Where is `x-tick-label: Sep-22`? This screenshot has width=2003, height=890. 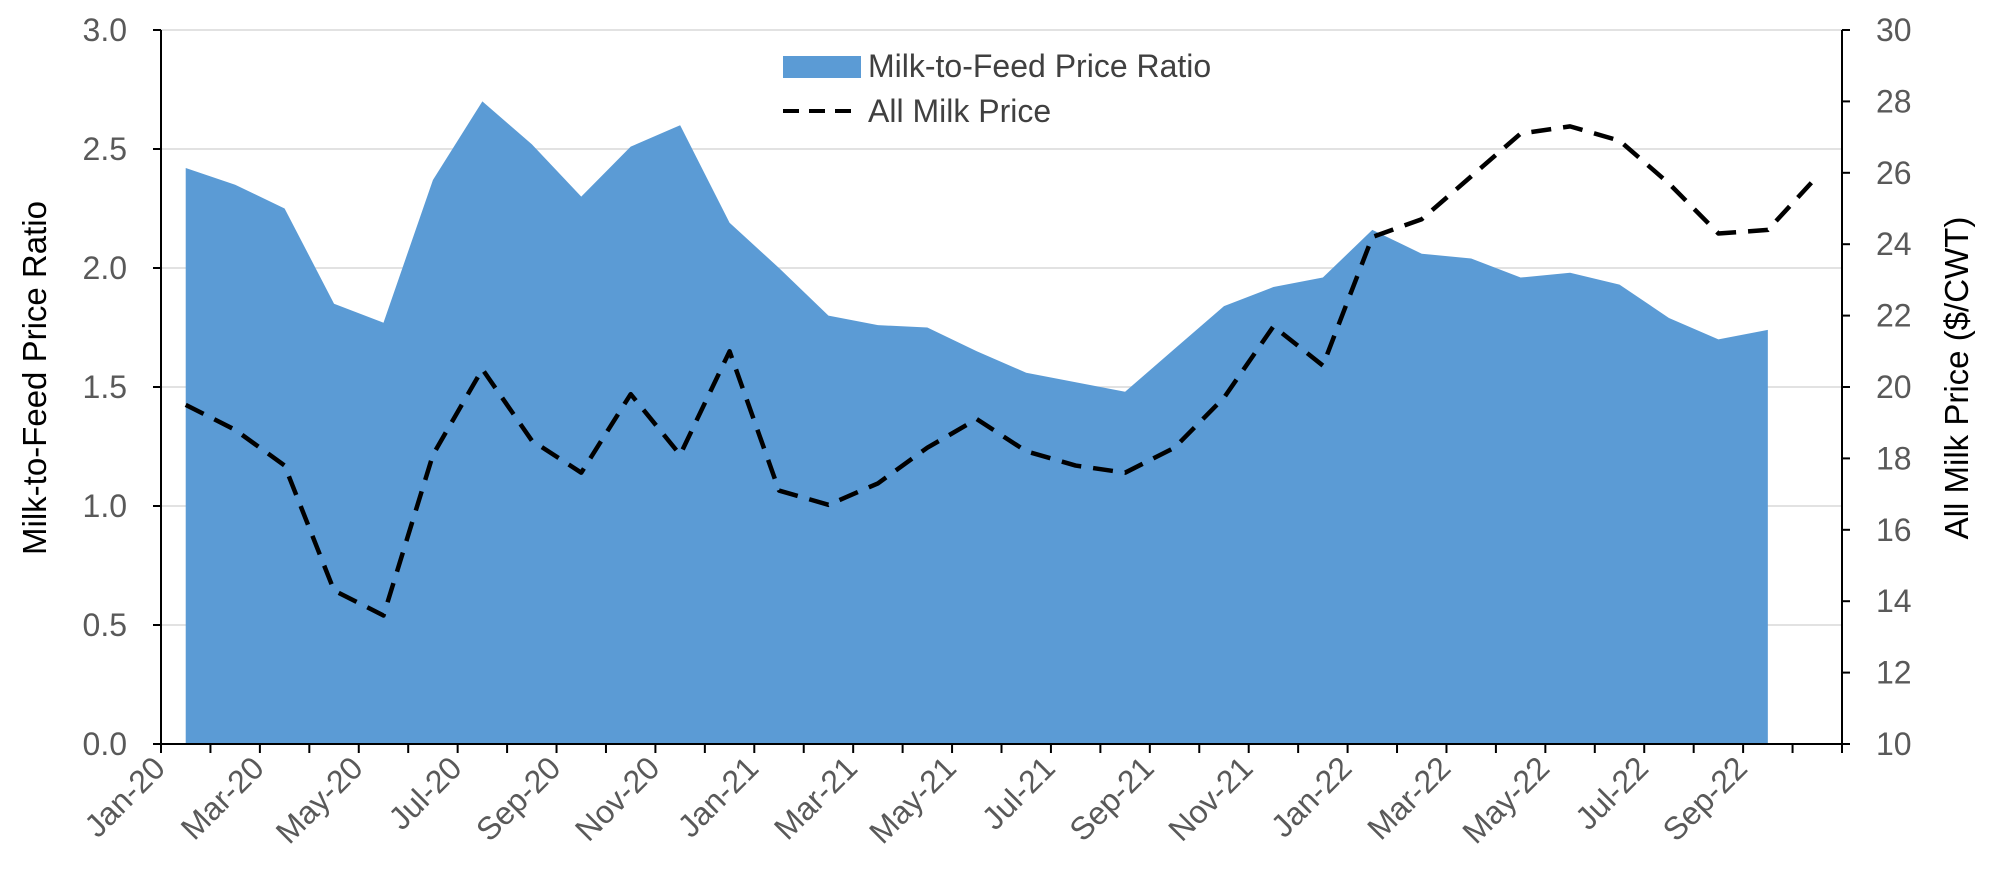 x-tick-label: Sep-22 is located at coordinates (1705, 798).